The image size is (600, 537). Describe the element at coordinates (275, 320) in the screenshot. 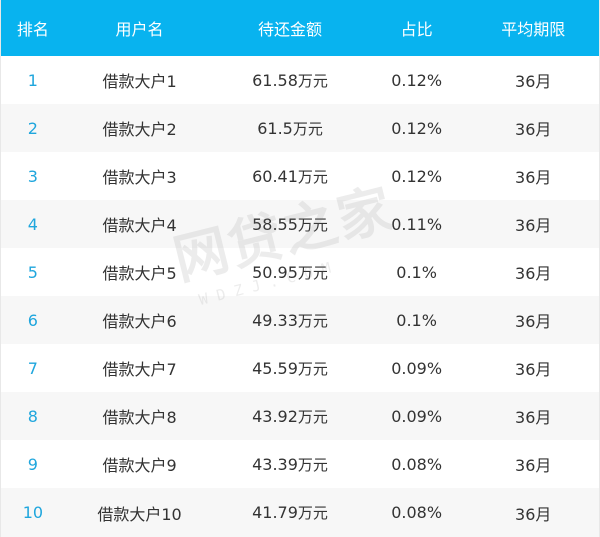

I see `amount-value: 49.33` at that location.